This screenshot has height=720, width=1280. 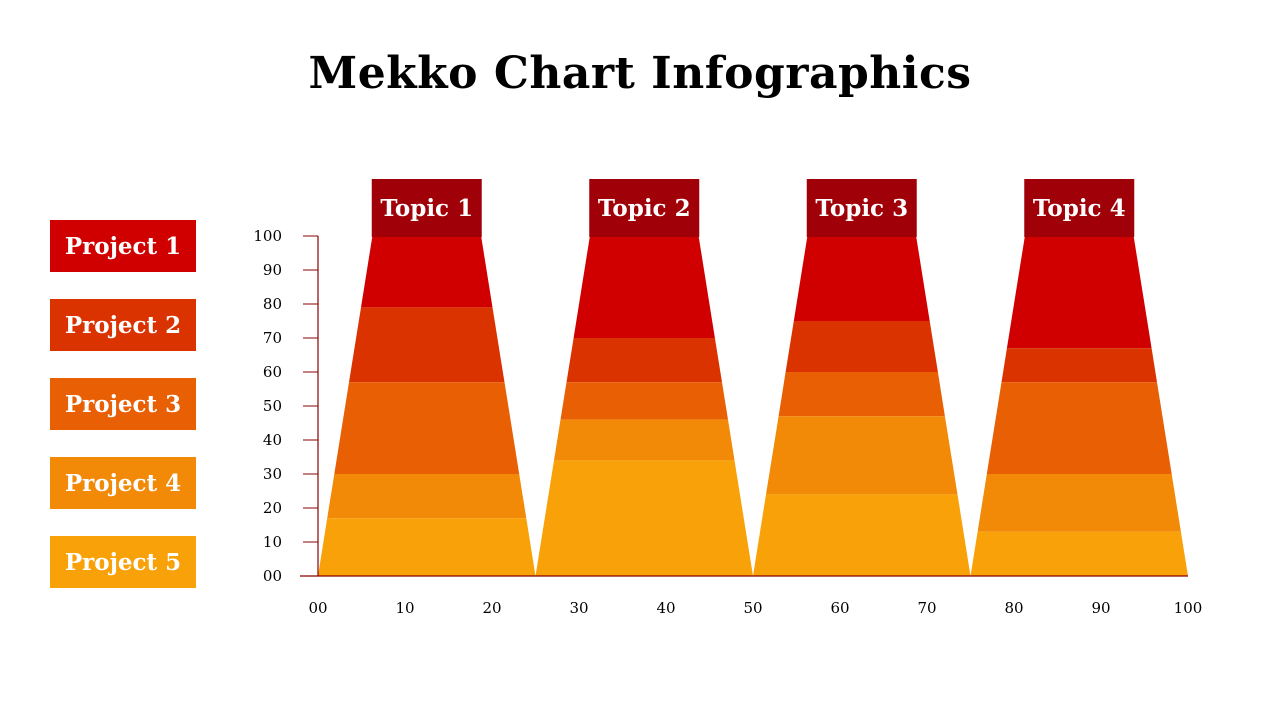 What do you see at coordinates (317, 608) in the screenshot?
I see `x-tick-label: 00` at bounding box center [317, 608].